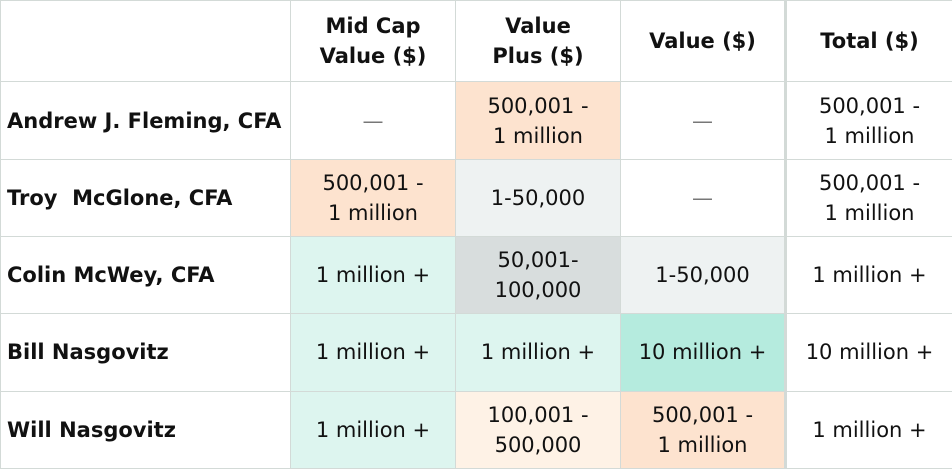 This screenshot has height=469, width=952. Describe the element at coordinates (145, 198) in the screenshot. I see `row-name: Troy McGlone, CFA` at that location.